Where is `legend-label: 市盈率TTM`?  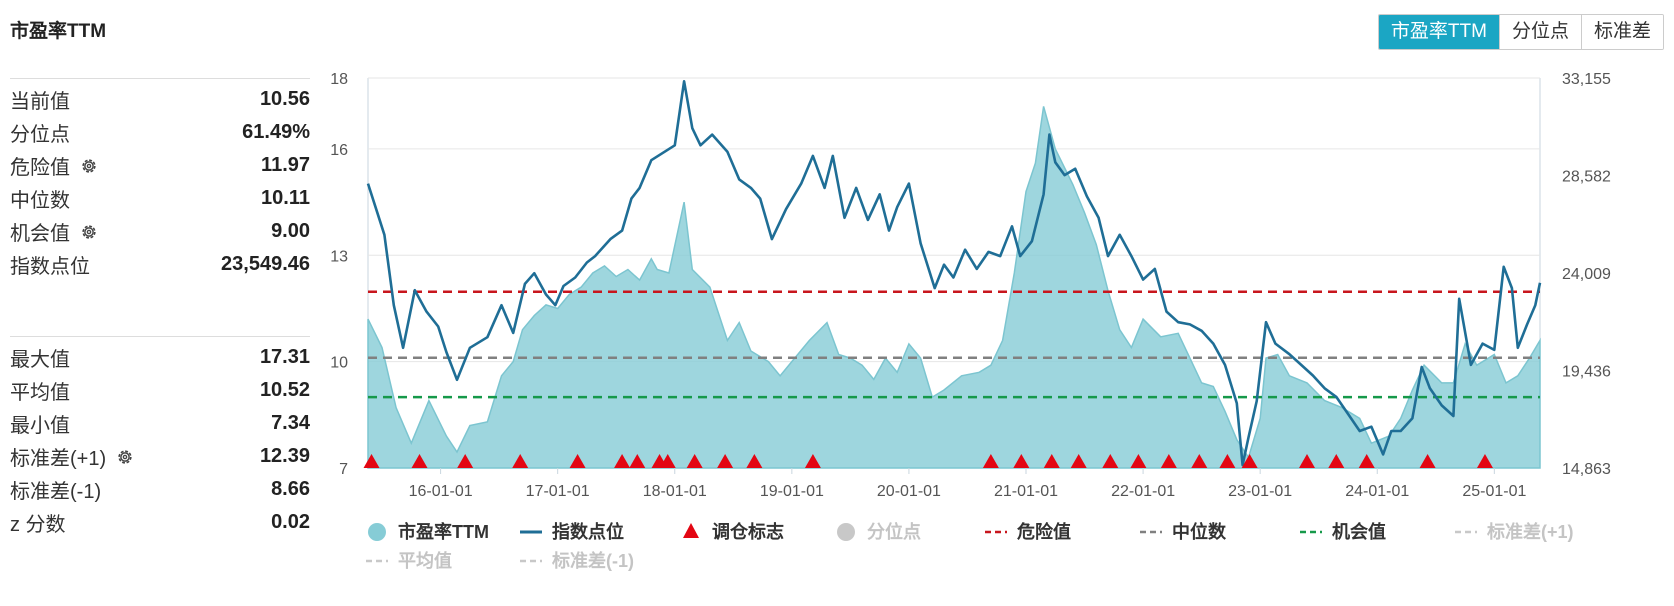 legend-label: 市盈率TTM is located at coordinates (443, 531).